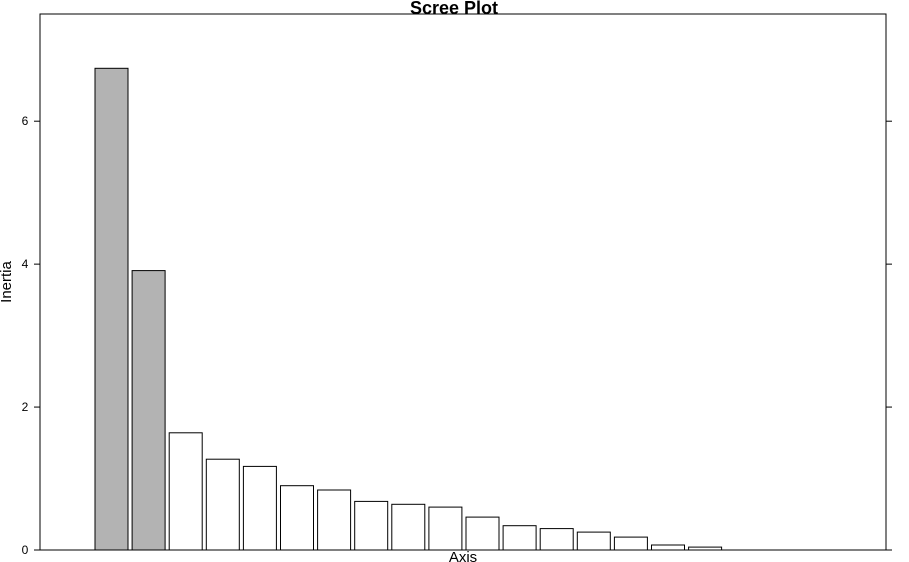  Describe the element at coordinates (25, 264) in the screenshot. I see `y-tick-label-4: 4` at that location.